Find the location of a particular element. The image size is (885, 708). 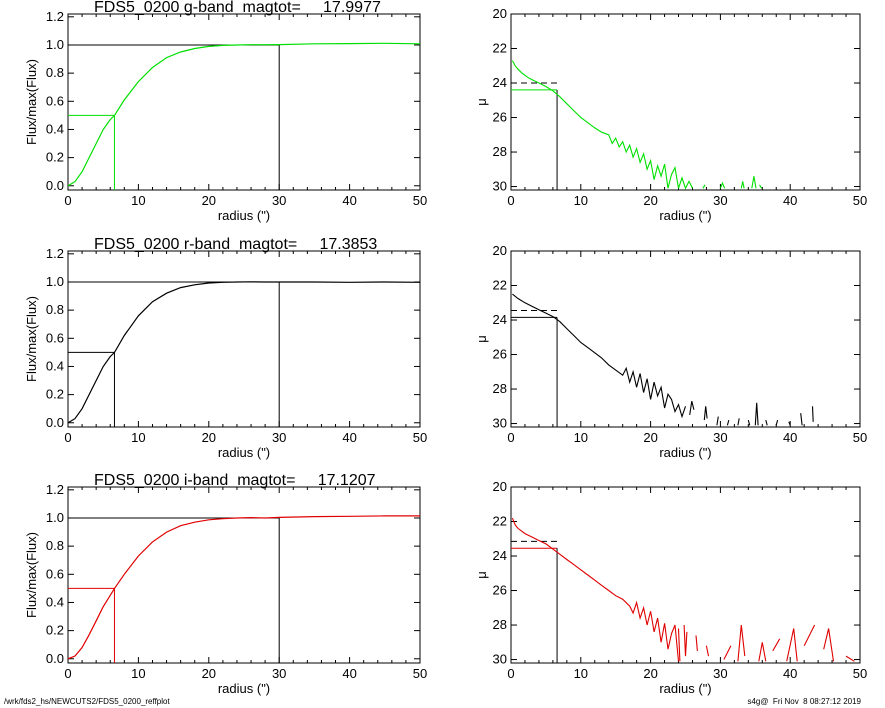

chart-title: FDS5_0200 r-band magtot= 17.3853 is located at coordinates (235, 244).